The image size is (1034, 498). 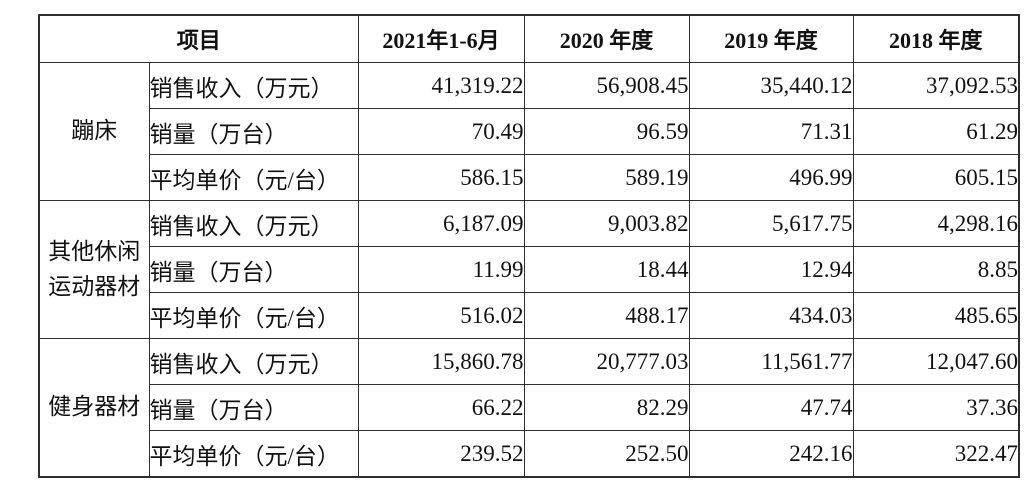 What do you see at coordinates (936, 407) in the screenshot?
I see `value-cell: 37.36` at bounding box center [936, 407].